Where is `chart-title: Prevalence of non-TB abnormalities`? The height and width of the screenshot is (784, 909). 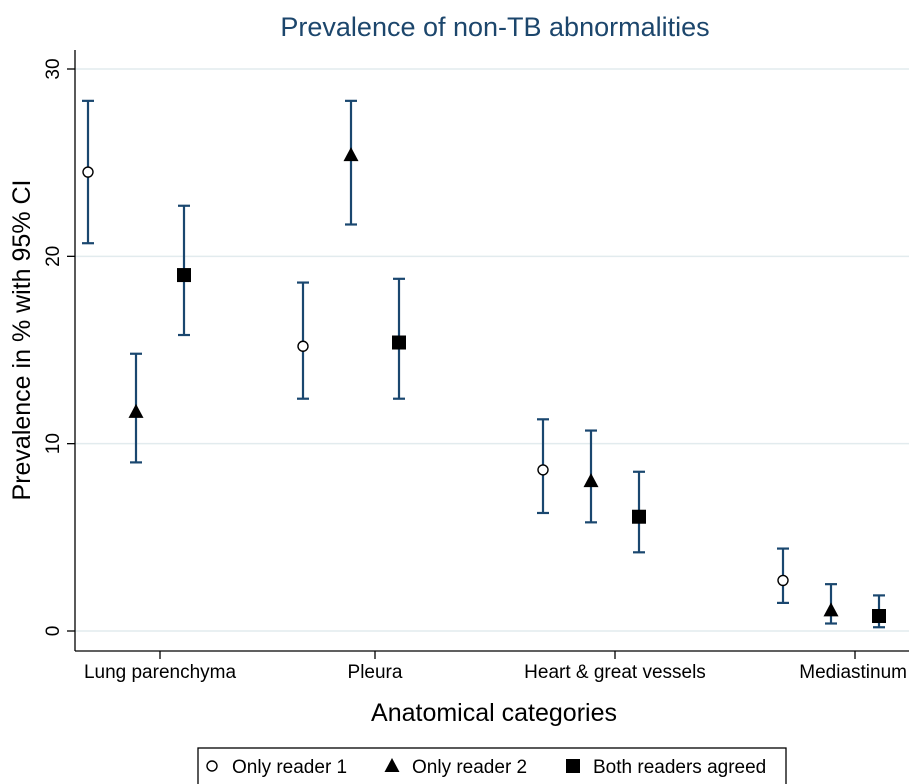 chart-title: Prevalence of non-TB abnormalities is located at coordinates (494, 27).